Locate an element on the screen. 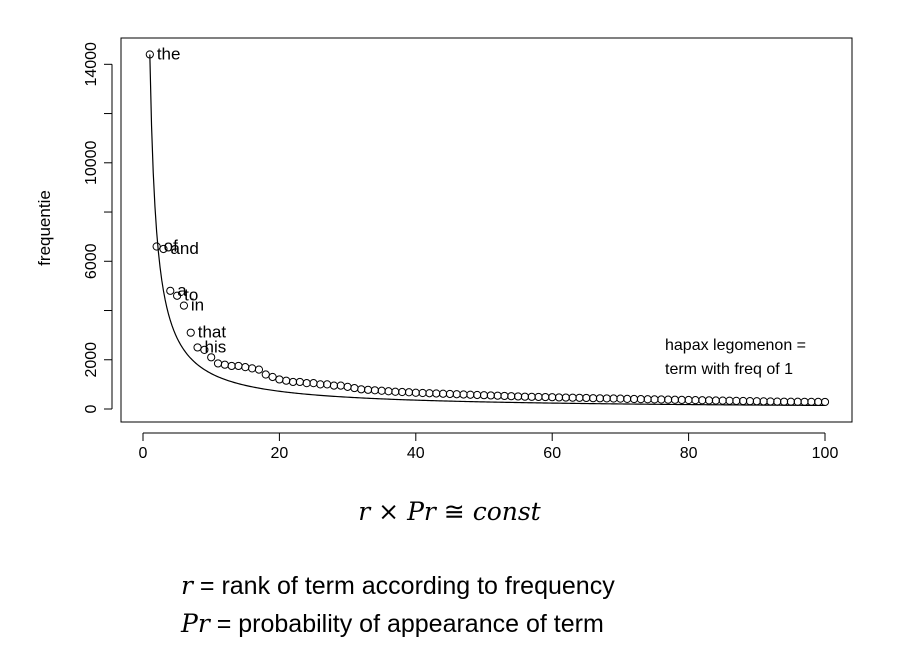  x-tick-label: 80 is located at coordinates (689, 453).